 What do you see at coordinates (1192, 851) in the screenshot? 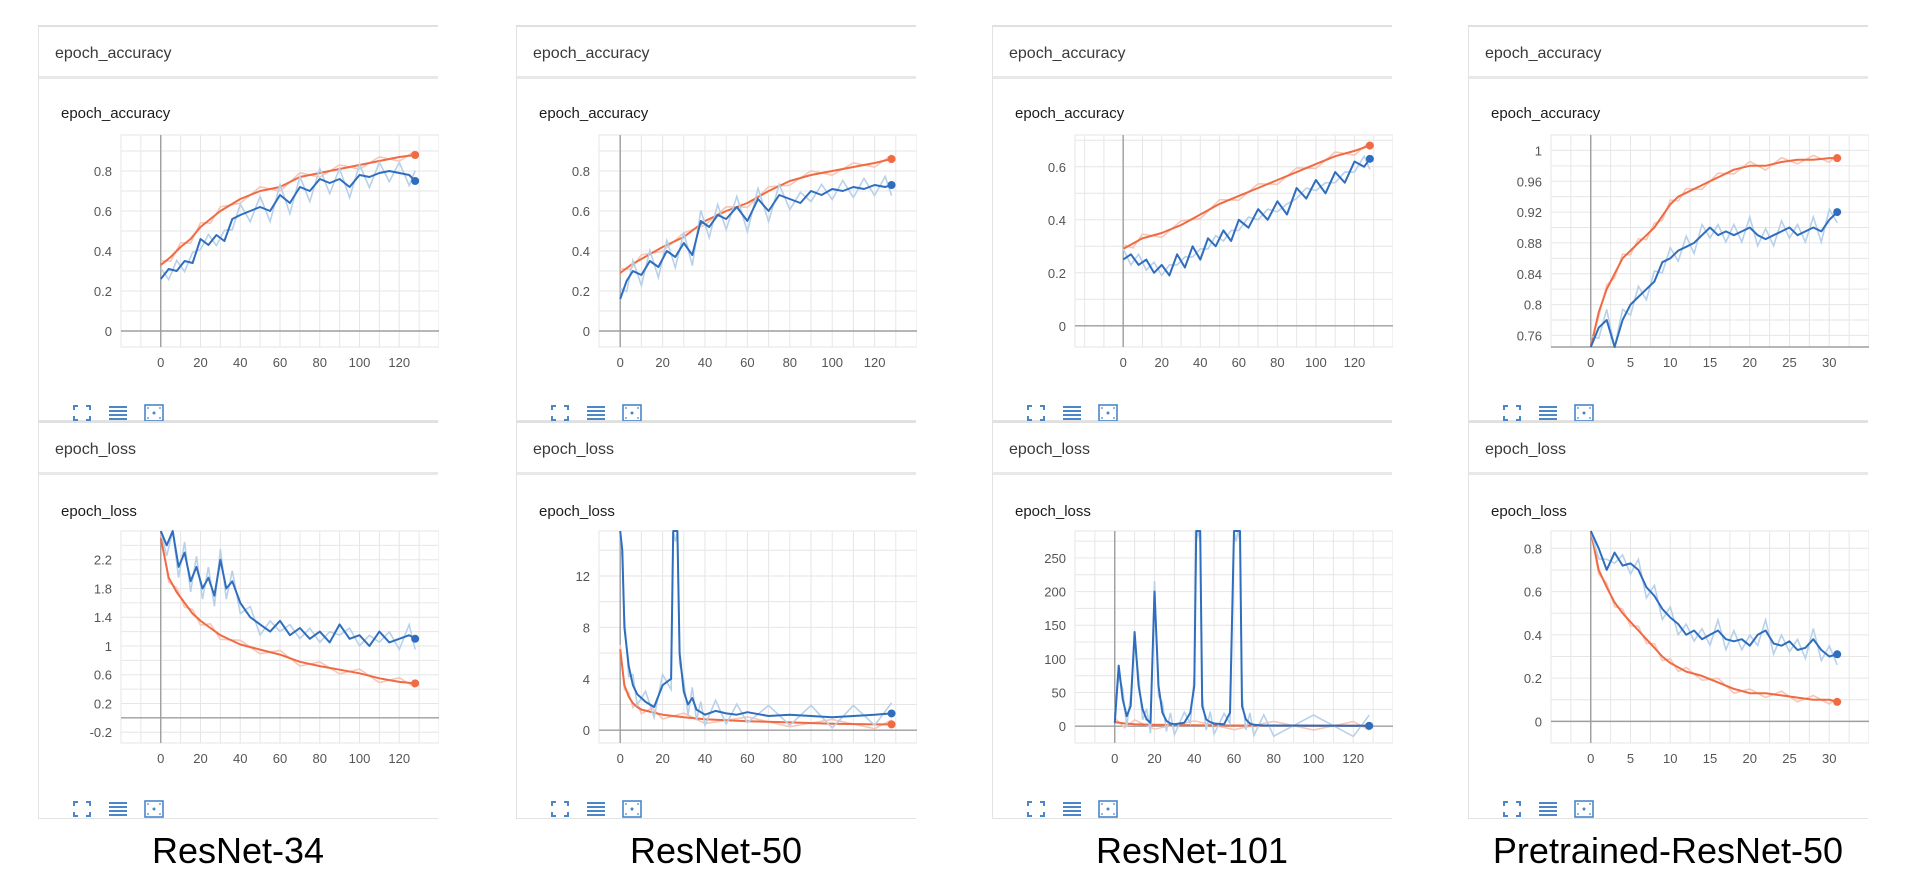
I see `model-name-label: ResNet-101` at bounding box center [1192, 851].